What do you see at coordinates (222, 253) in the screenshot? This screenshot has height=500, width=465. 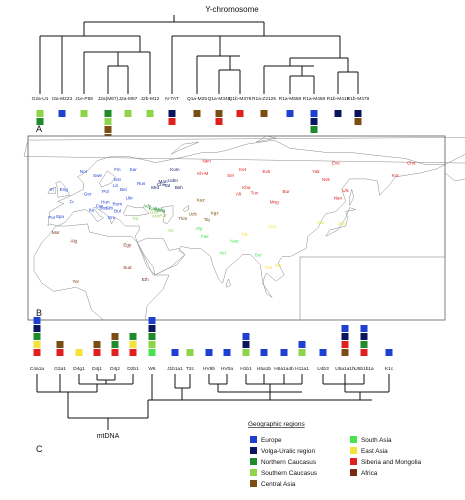 I see `map-population-label: Ind` at bounding box center [222, 253].